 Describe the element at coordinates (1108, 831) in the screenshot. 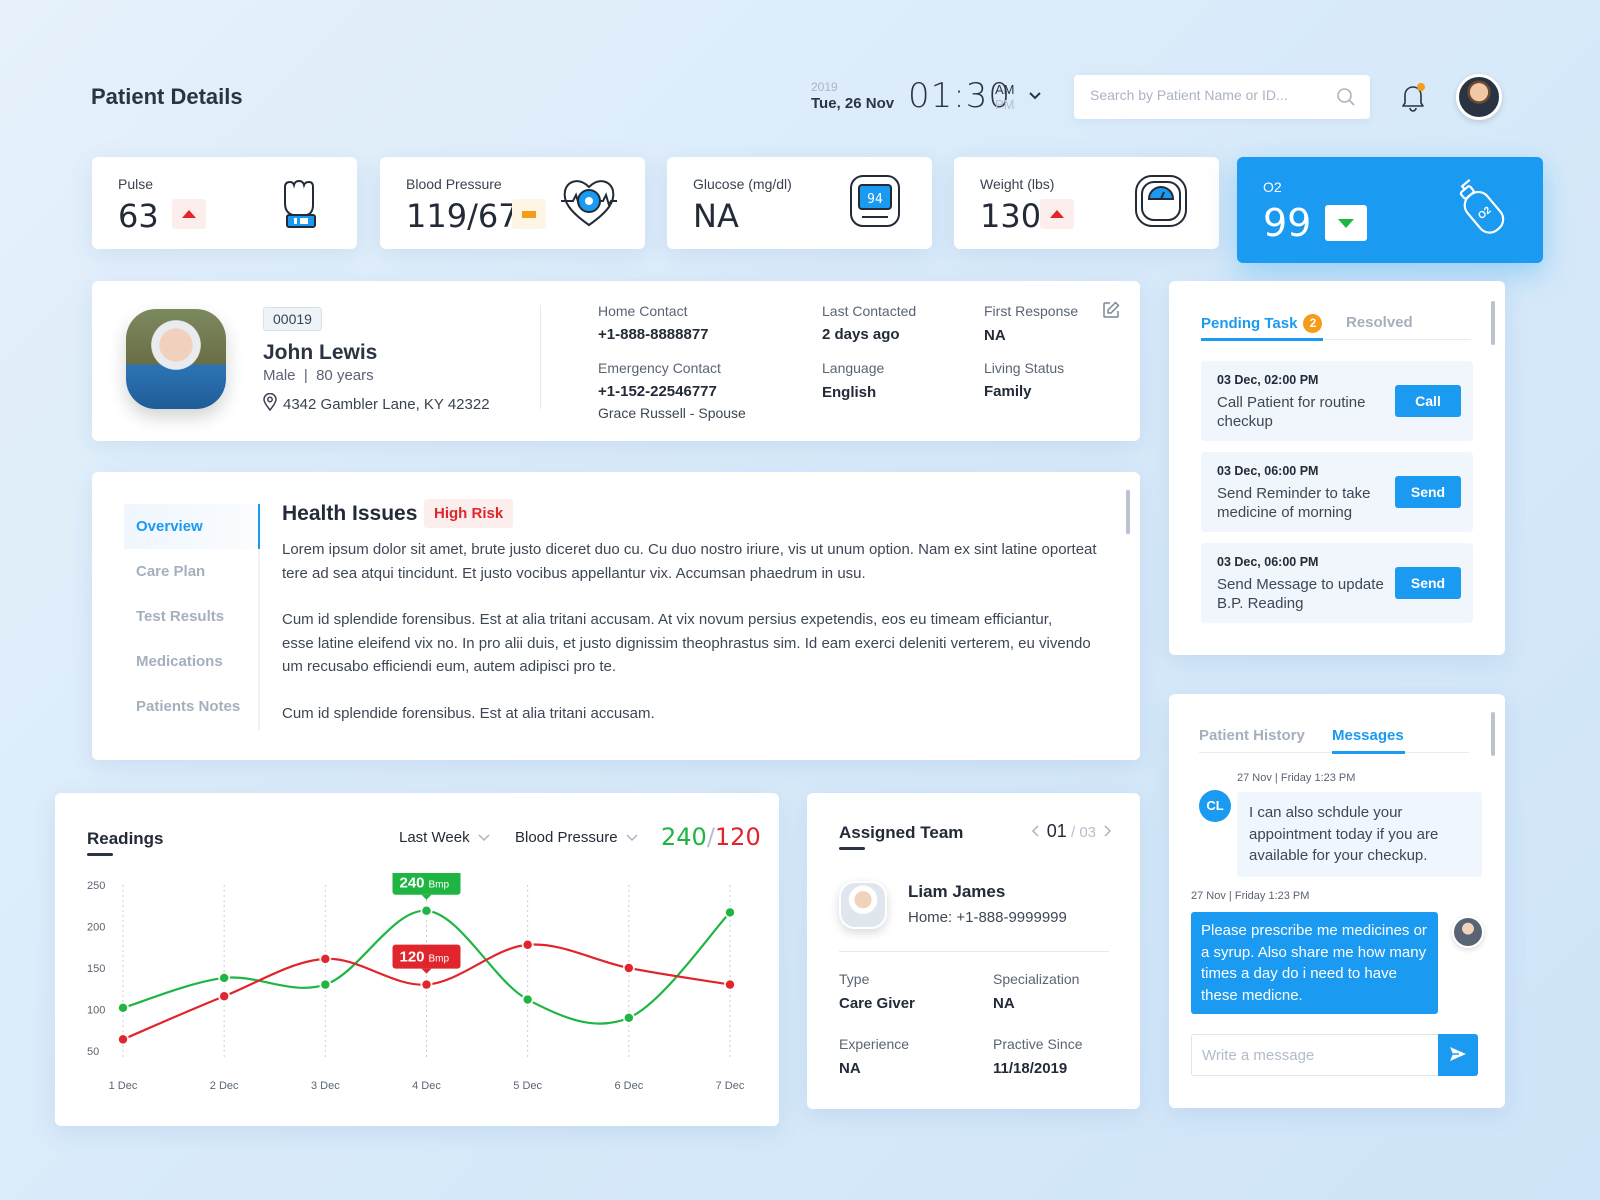

I see `chevron-right-icon` at that location.